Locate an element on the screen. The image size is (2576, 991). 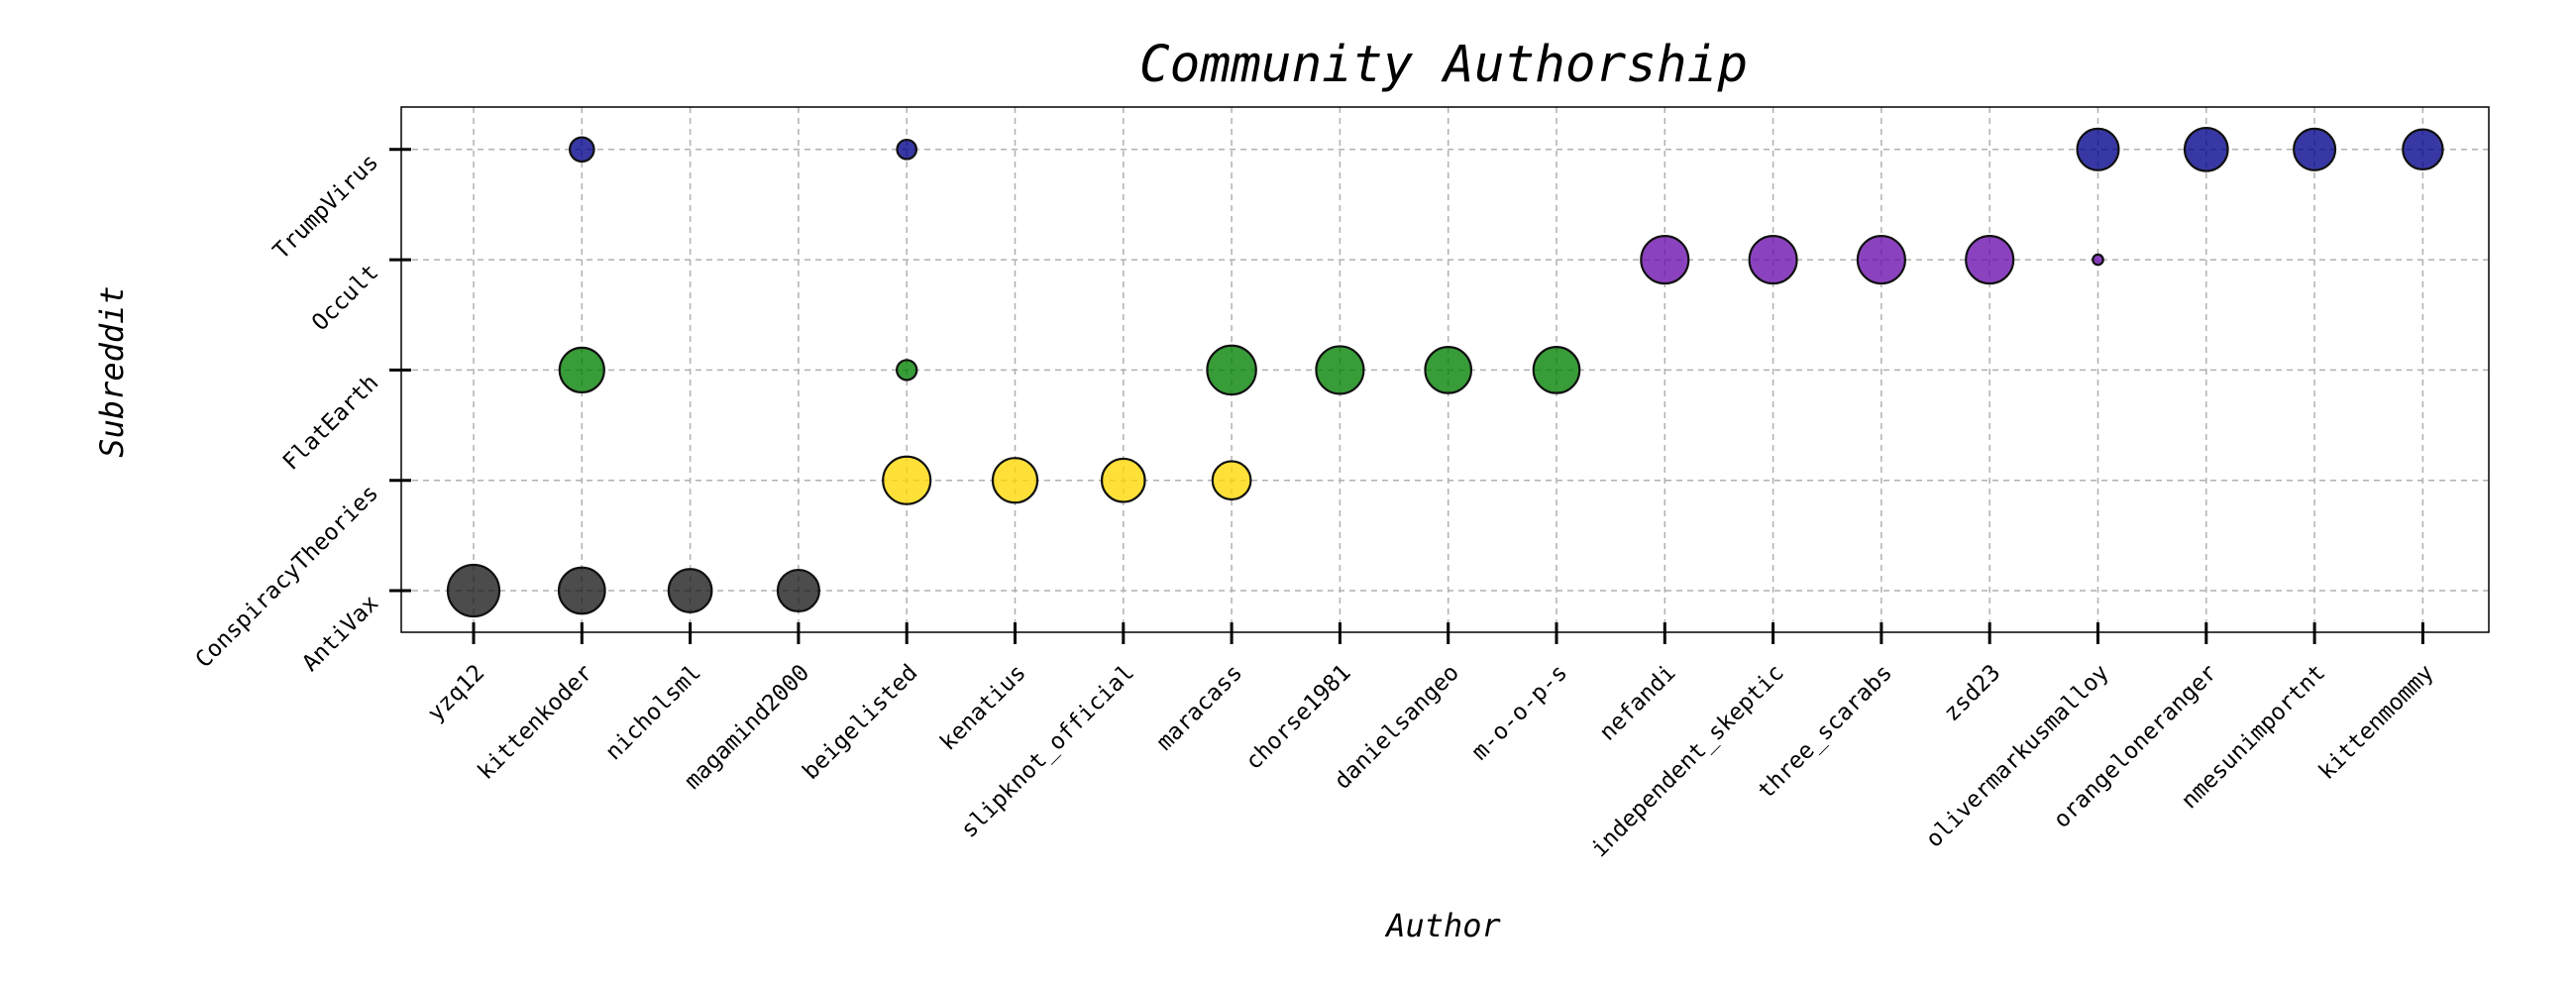
x-axis-label: Author is located at coordinates (1442, 925).